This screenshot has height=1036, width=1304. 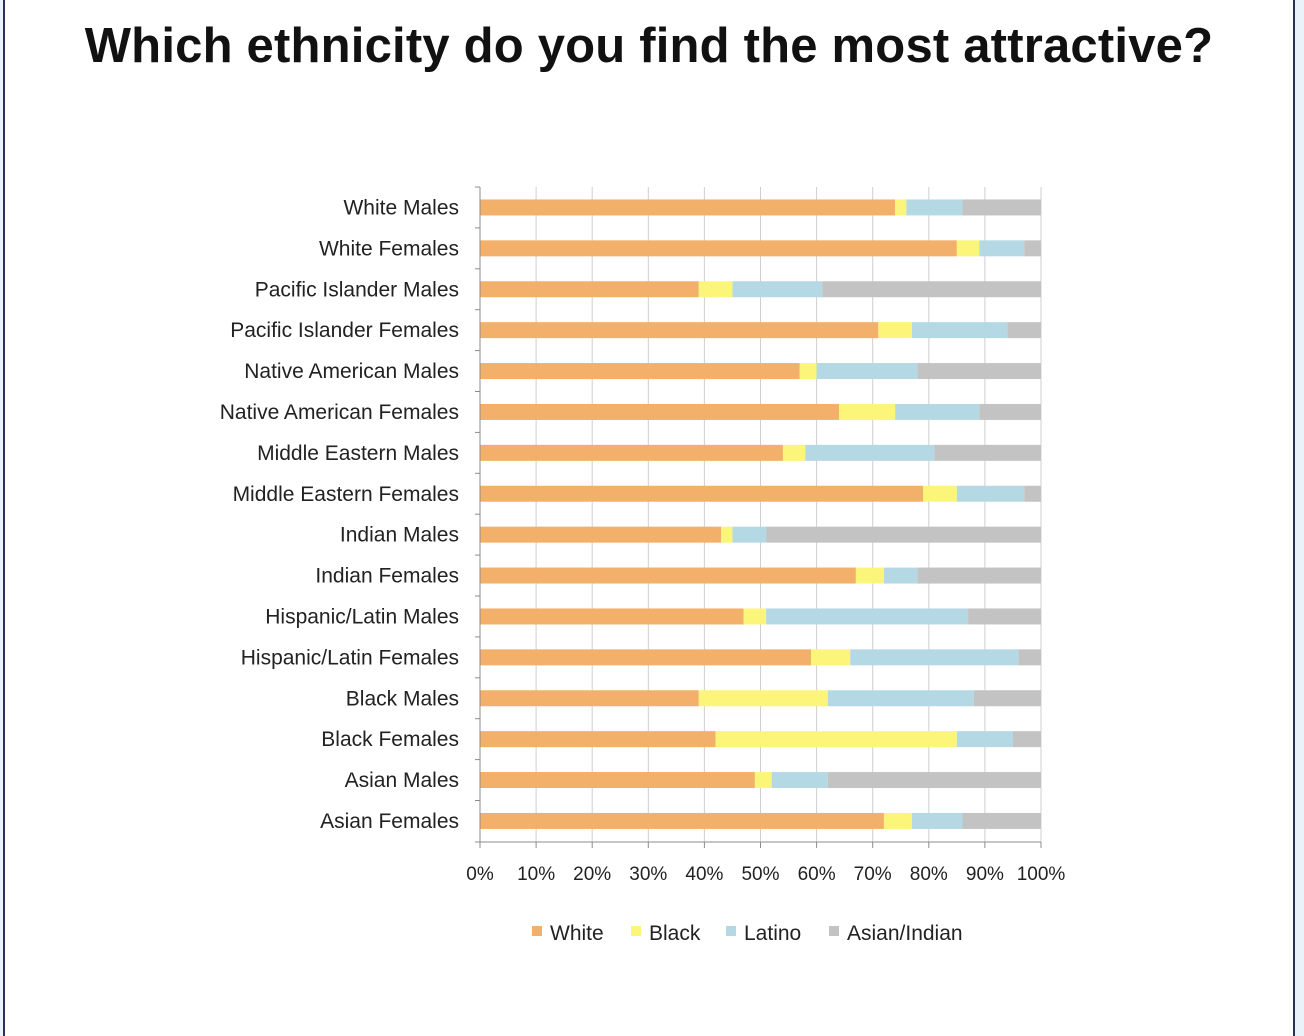 I want to click on x-tick-labels: 0% 10% 20% 30% 40% 50% 60% 70% 80% 90% 100%, so click(x=765, y=874).